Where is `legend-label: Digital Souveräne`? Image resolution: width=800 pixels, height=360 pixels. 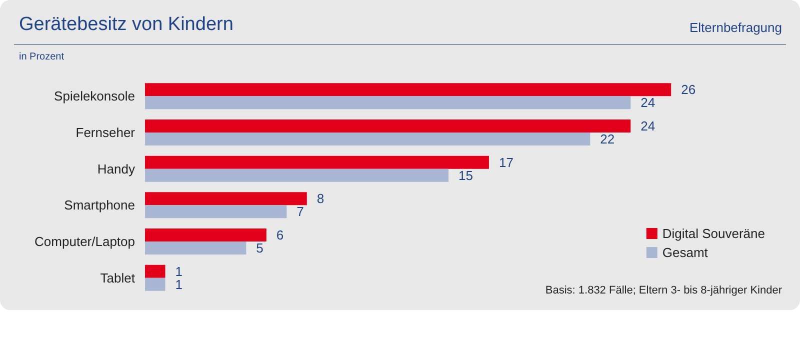
legend-label: Digital Souveräne is located at coordinates (714, 233).